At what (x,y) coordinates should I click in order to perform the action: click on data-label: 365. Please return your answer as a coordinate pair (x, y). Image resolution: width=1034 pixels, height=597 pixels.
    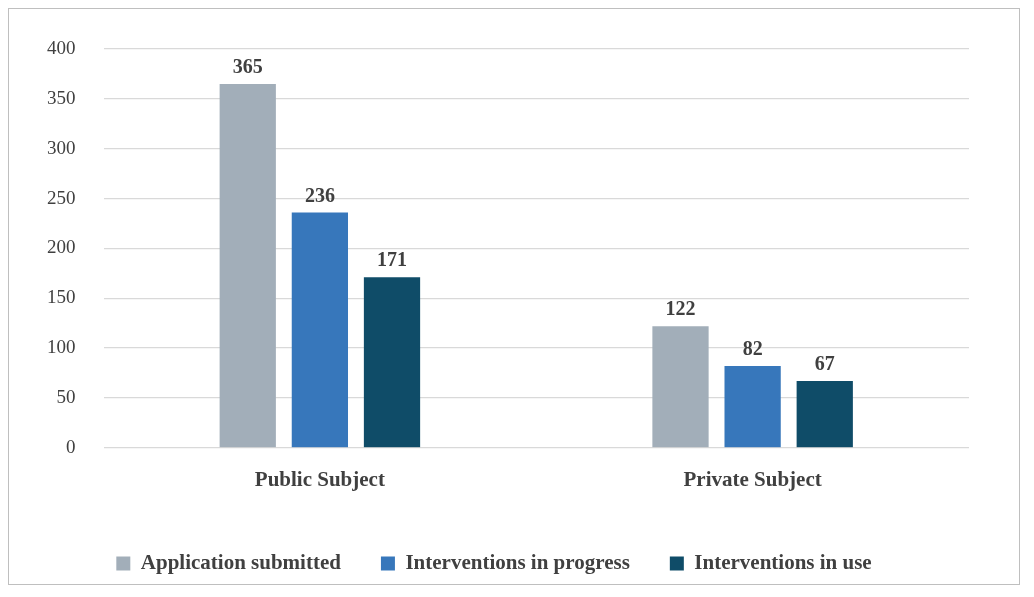
    Looking at the image, I should click on (247, 66).